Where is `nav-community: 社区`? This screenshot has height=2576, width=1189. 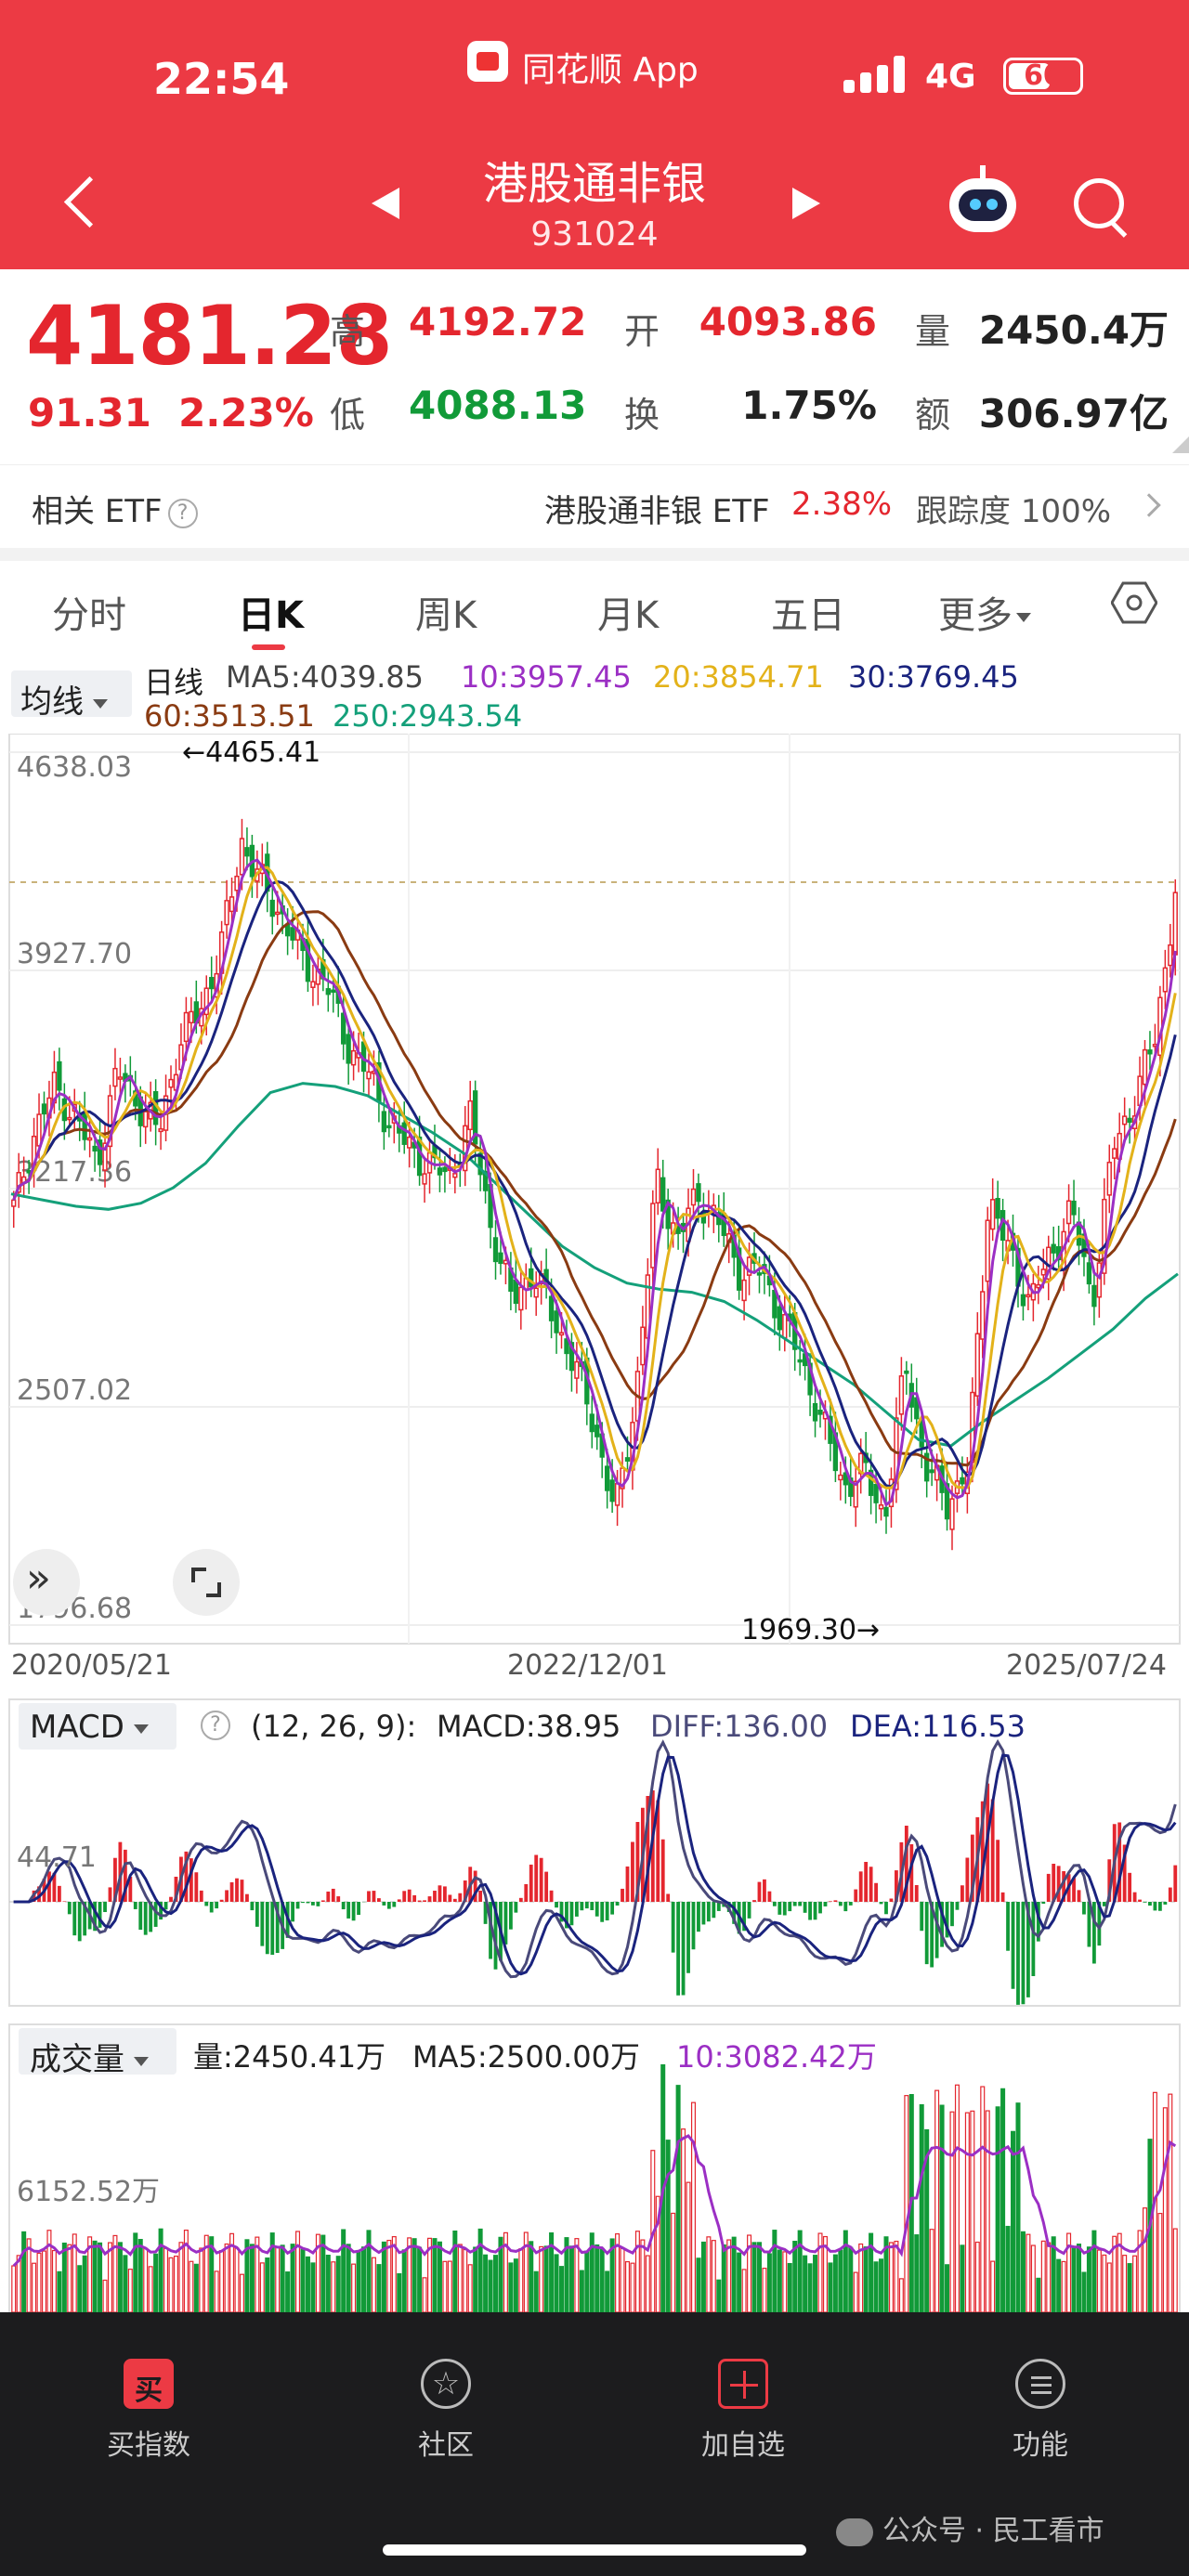 nav-community: 社区 is located at coordinates (446, 2411).